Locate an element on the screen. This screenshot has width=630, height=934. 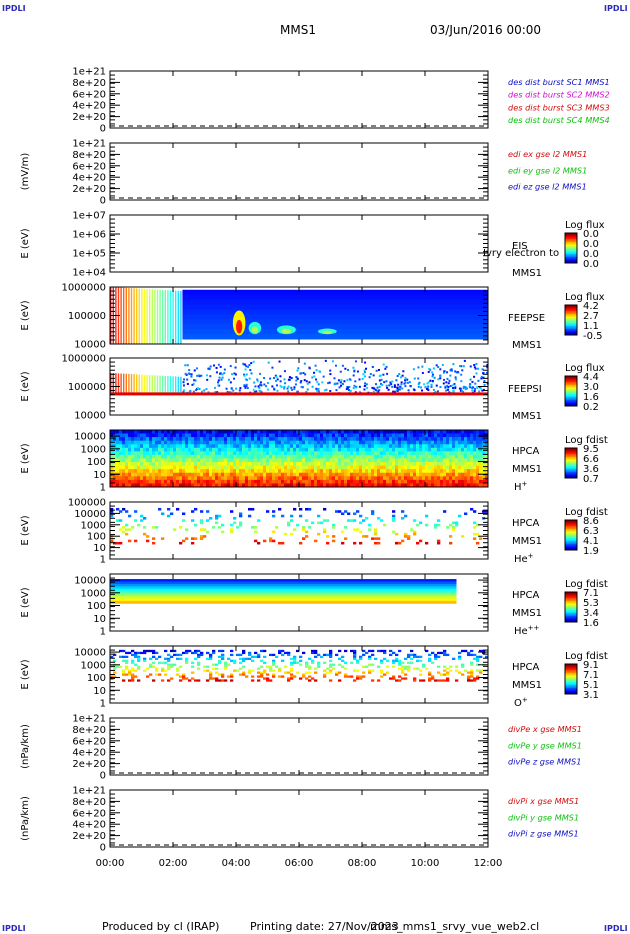
y-tick-label: 10000 is located at coordinates (90, 514).